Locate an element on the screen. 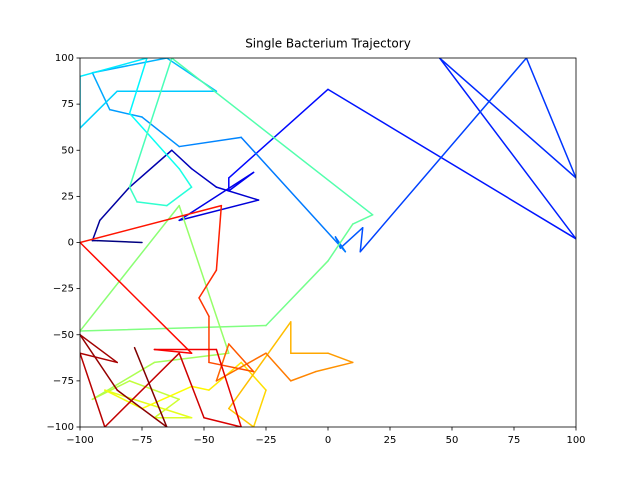 The image size is (640, 484). y-tick-label: 75 is located at coordinates (67, 104).